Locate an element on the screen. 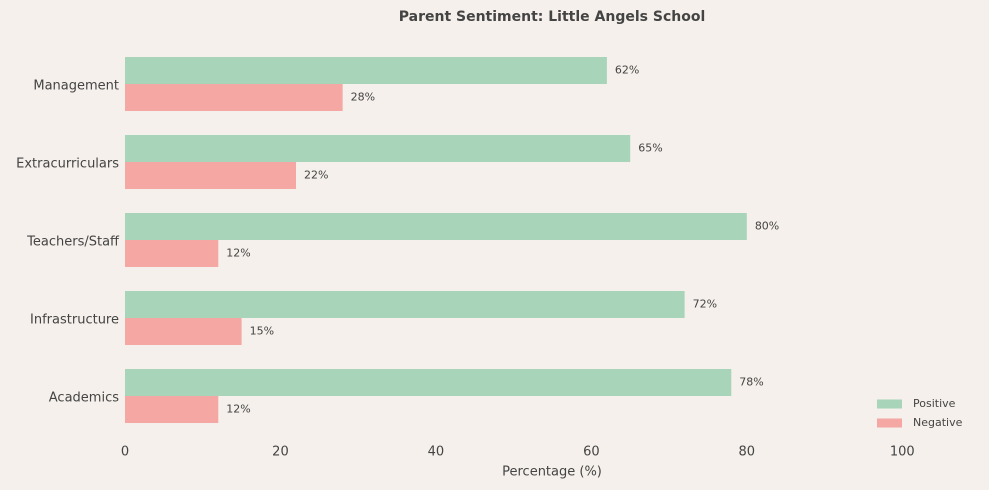 Image resolution: width=989 pixels, height=490 pixels. y-tick-label: Academics is located at coordinates (84, 398).